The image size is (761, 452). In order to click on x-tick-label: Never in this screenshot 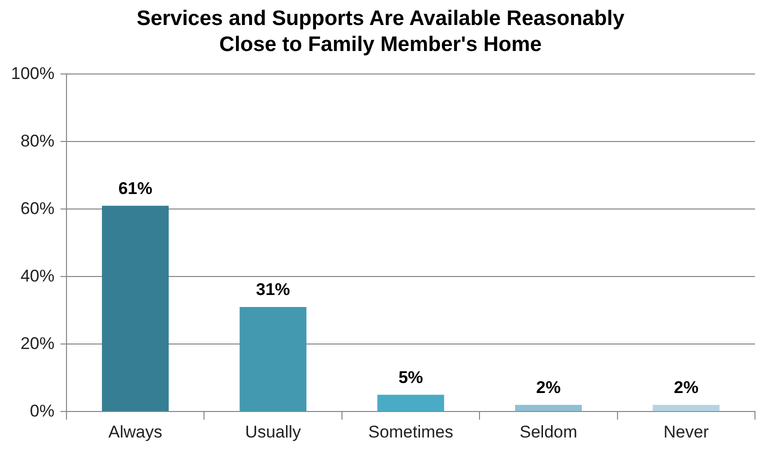, I will do `click(686, 432)`.